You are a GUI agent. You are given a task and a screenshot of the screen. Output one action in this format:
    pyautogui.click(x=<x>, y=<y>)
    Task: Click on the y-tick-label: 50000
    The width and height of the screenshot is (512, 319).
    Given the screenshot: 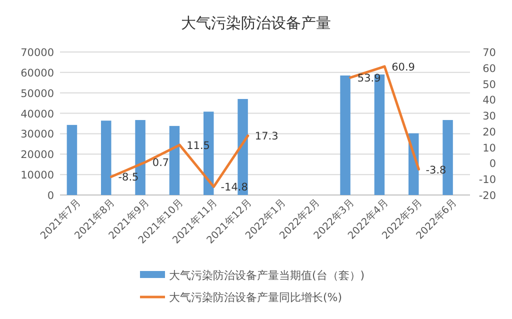 What is the action you would take?
    pyautogui.click(x=37, y=94)
    